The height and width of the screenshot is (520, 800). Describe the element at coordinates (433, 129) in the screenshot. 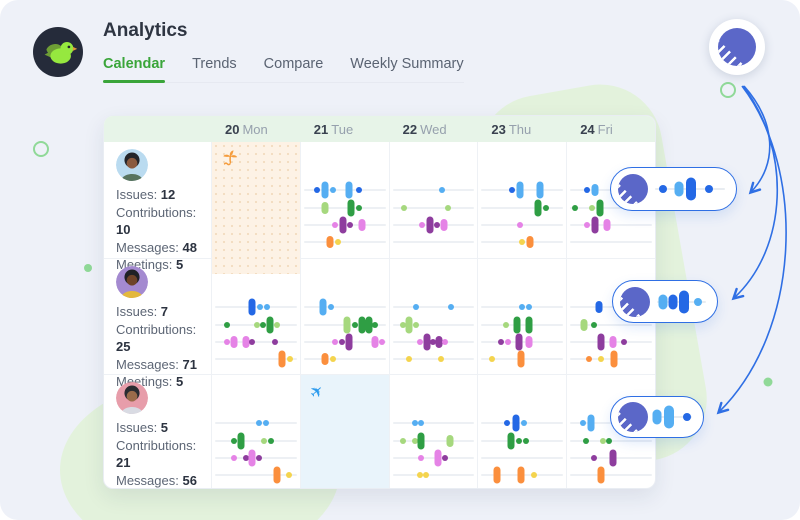

I see `day-header-wed: 22 Wed` at that location.